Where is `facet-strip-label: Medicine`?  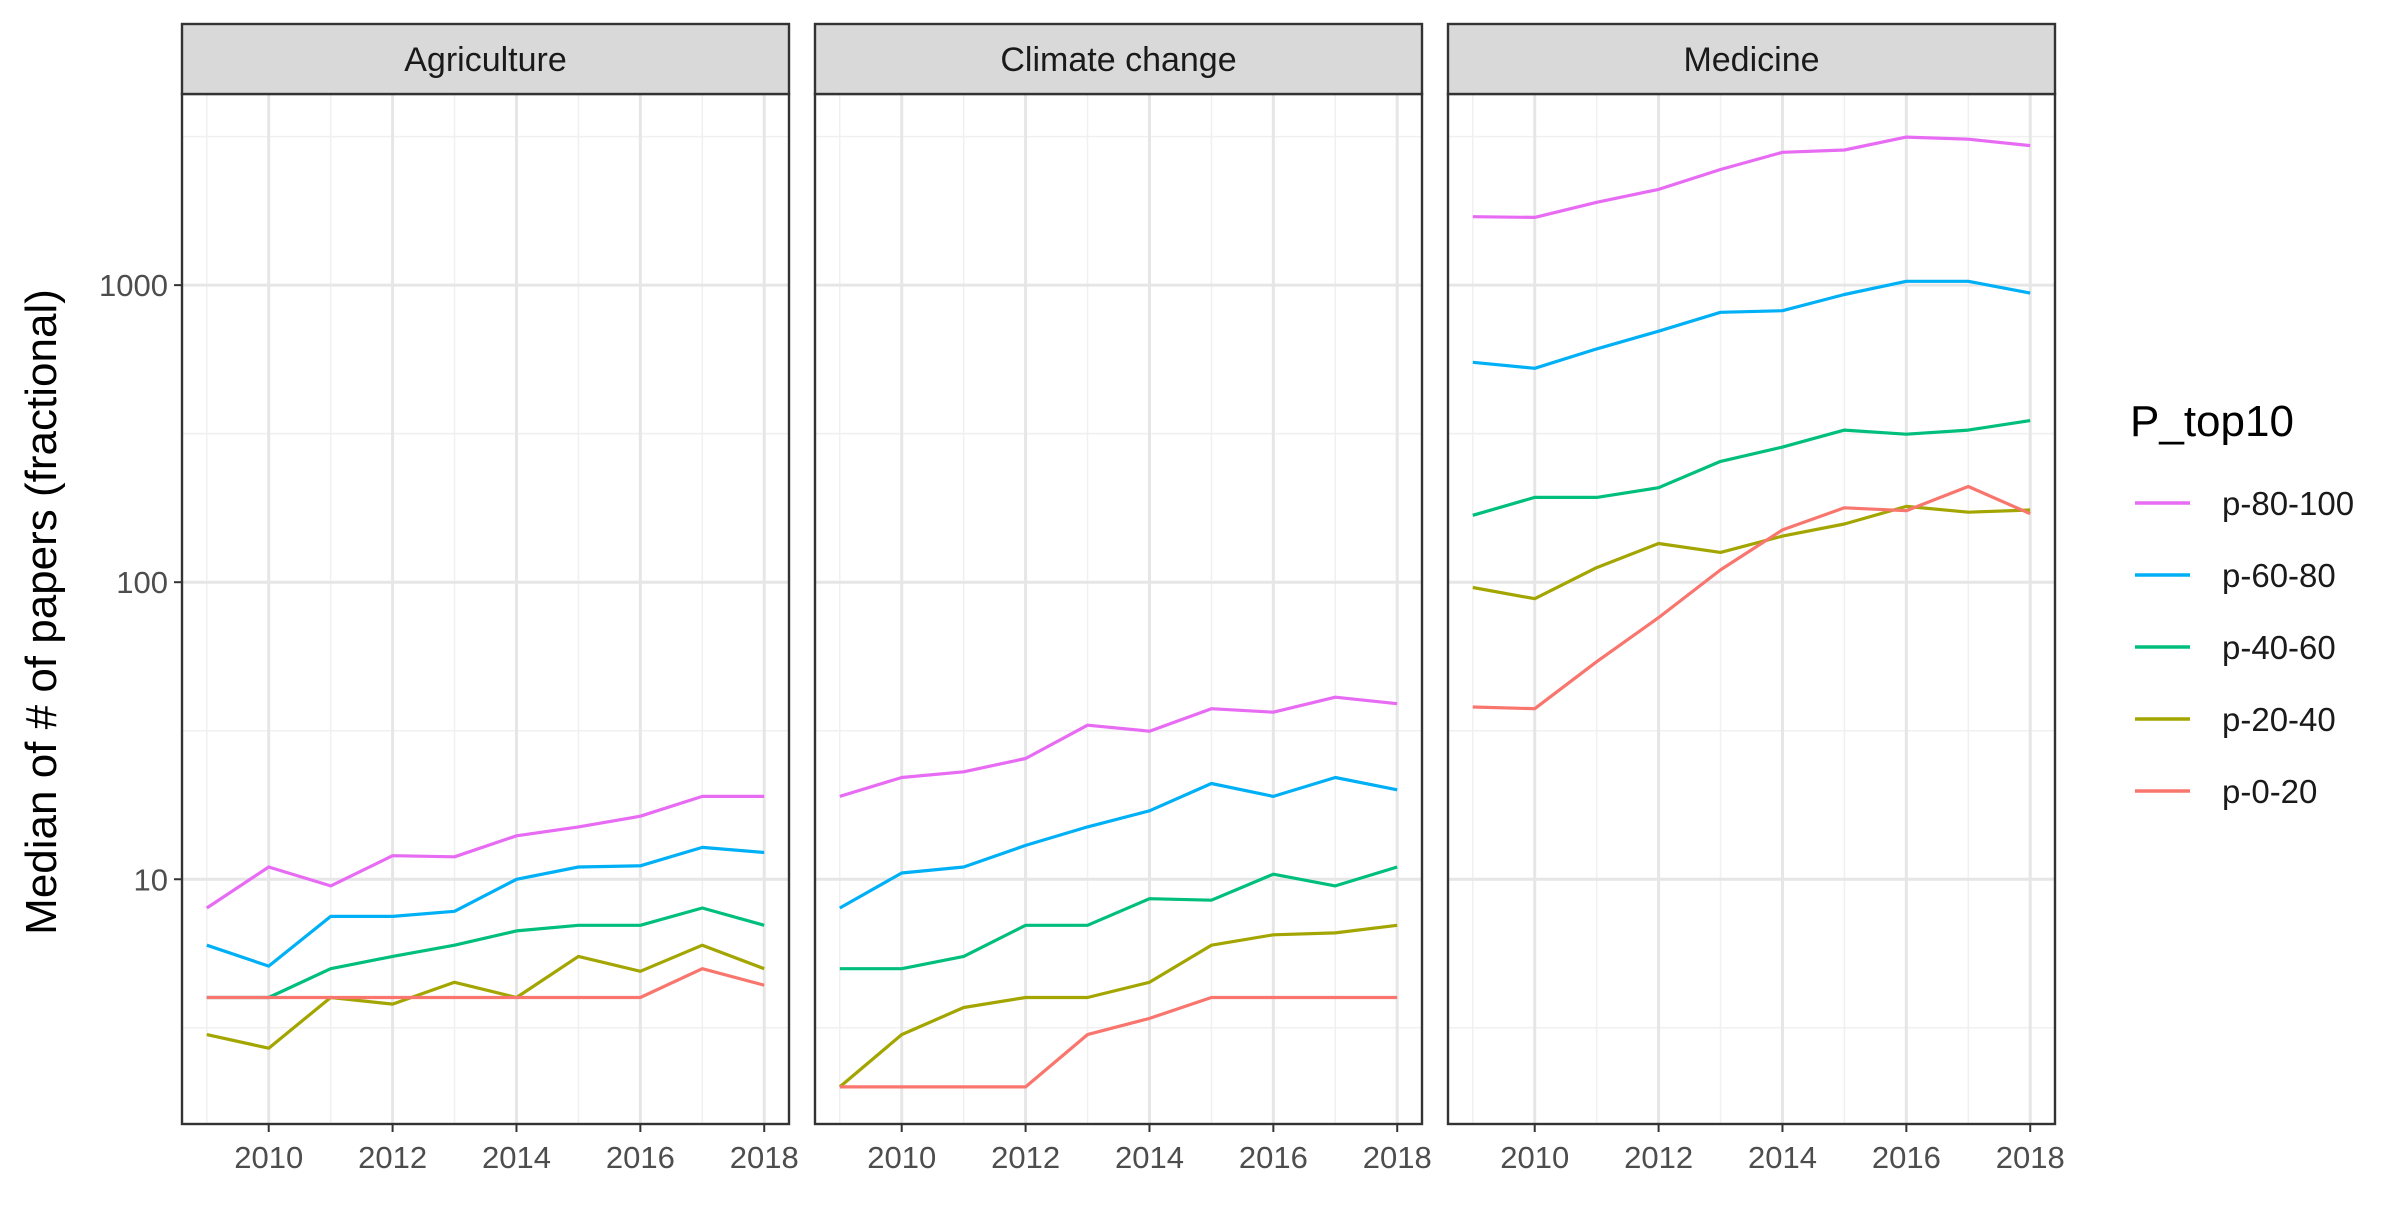 facet-strip-label: Medicine is located at coordinates (1751, 60).